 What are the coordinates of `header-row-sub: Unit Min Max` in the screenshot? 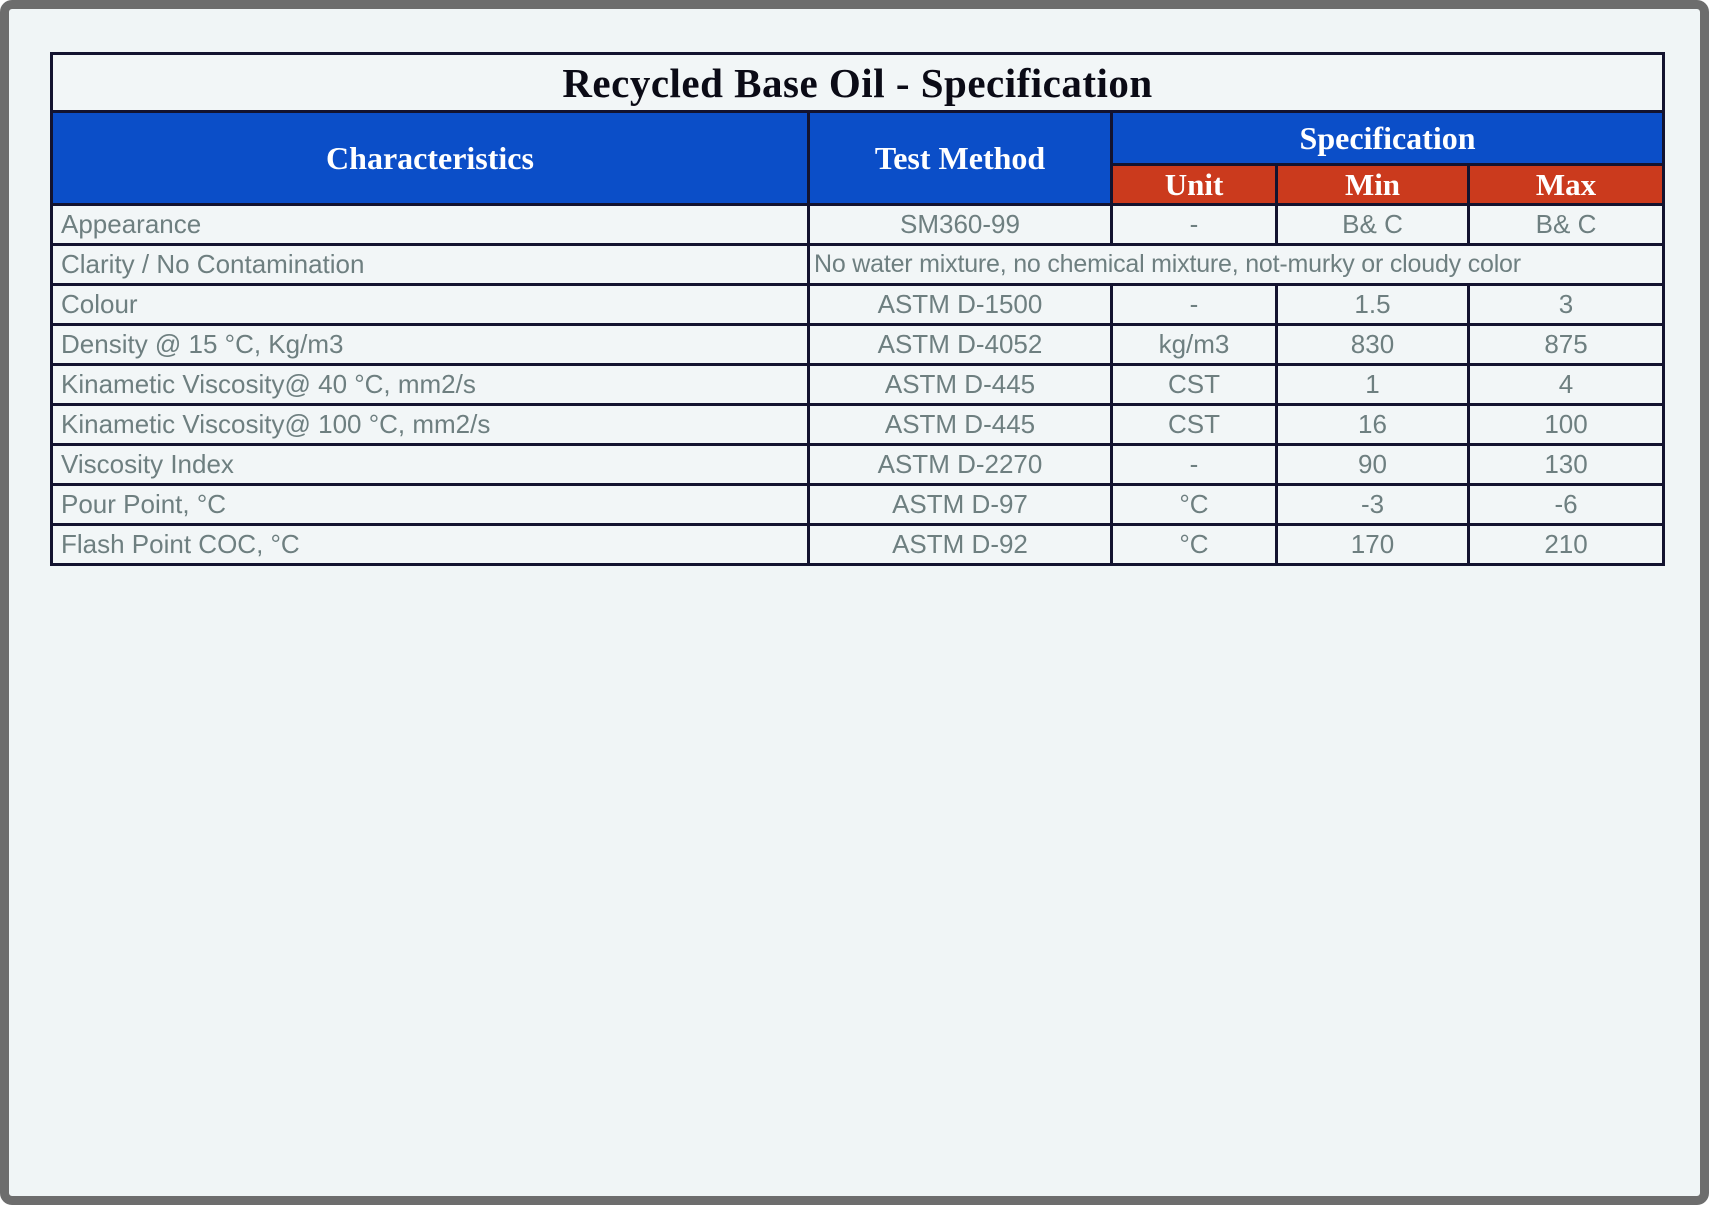 It's located at (859, 184).